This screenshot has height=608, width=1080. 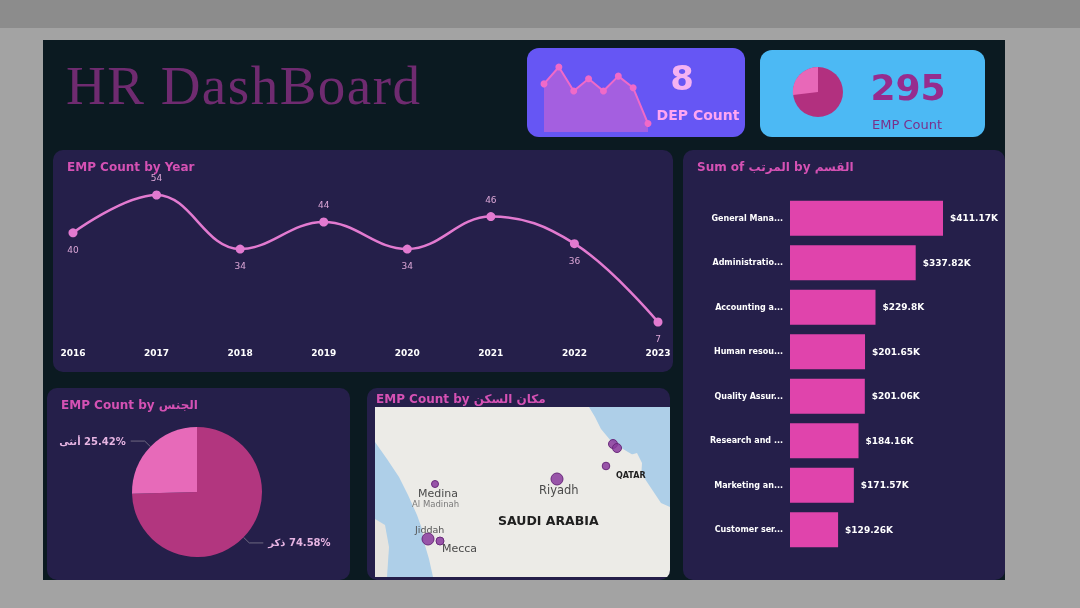 I want to click on data-label: 36, so click(x=574, y=260).